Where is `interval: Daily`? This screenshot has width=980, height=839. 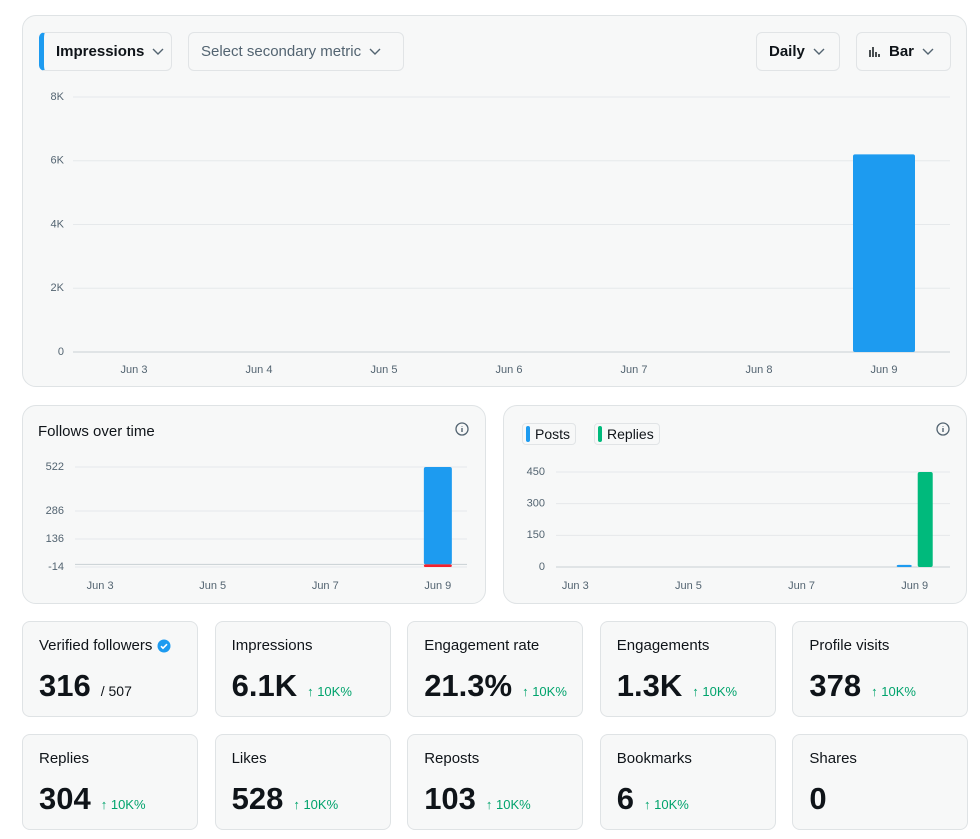
interval: Daily is located at coordinates (787, 51).